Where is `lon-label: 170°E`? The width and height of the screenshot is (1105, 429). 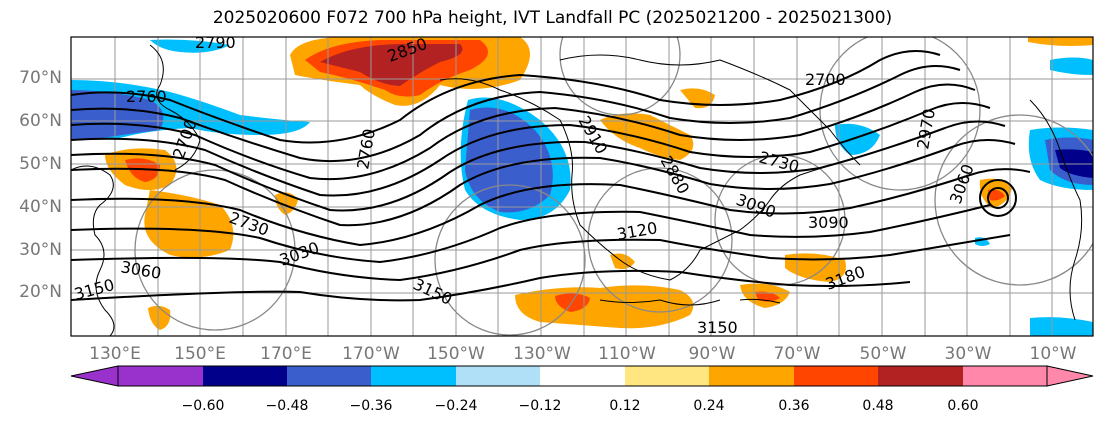
lon-label: 170°E is located at coordinates (286, 354).